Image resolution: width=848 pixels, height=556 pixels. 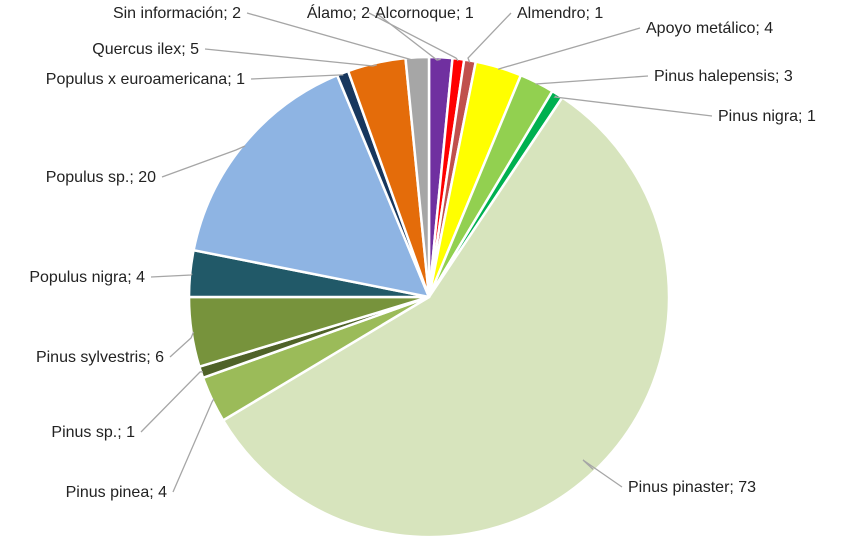 What do you see at coordinates (723, 76) in the screenshot?
I see `data-label-pinus-halepensis: Pinus halepensis; 3` at bounding box center [723, 76].